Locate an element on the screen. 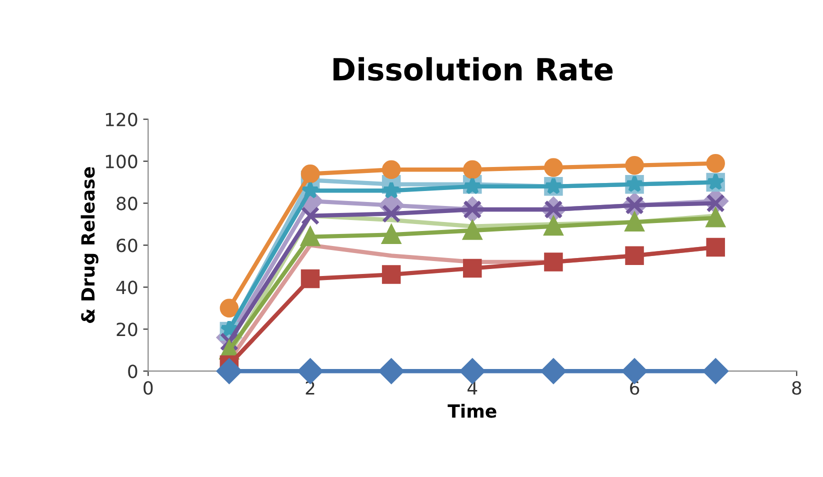 The height and width of the screenshot is (477, 823). x-axis-title: Time is located at coordinates (472, 411).